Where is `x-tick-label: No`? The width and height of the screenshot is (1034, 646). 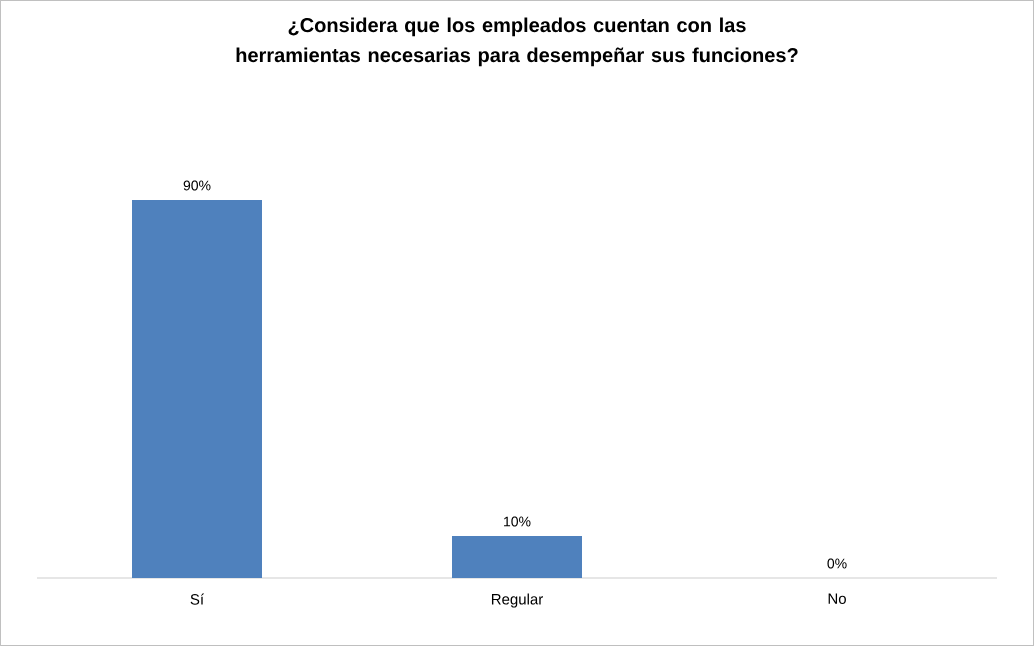
x-tick-label: No is located at coordinates (837, 598).